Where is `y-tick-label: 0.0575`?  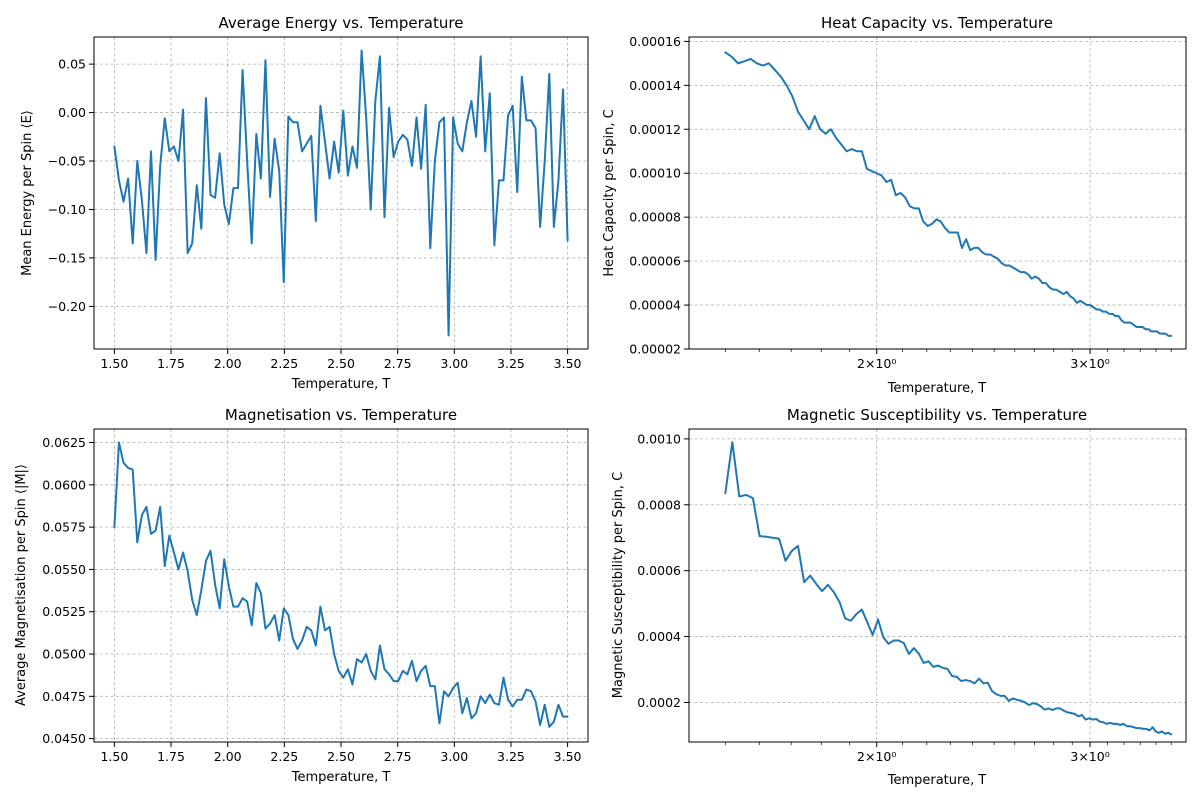
y-tick-label: 0.0575 is located at coordinates (64, 527).